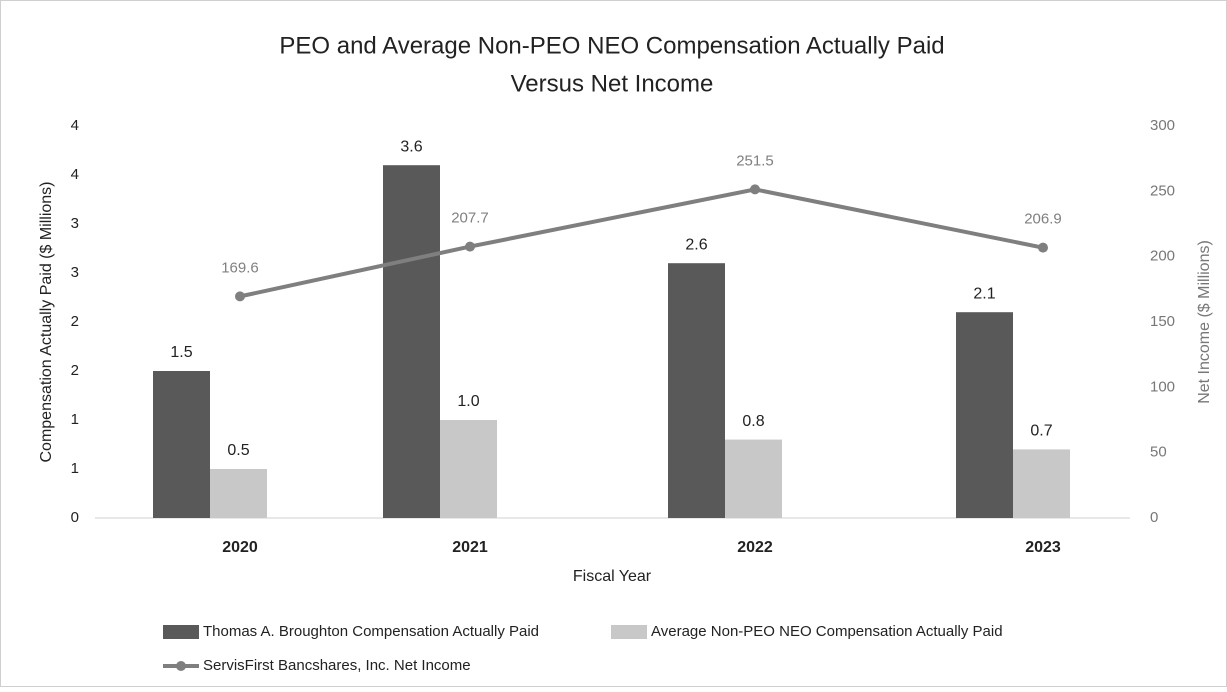 The height and width of the screenshot is (692, 1227). I want to click on x-tick-label: 2023, so click(1043, 547).